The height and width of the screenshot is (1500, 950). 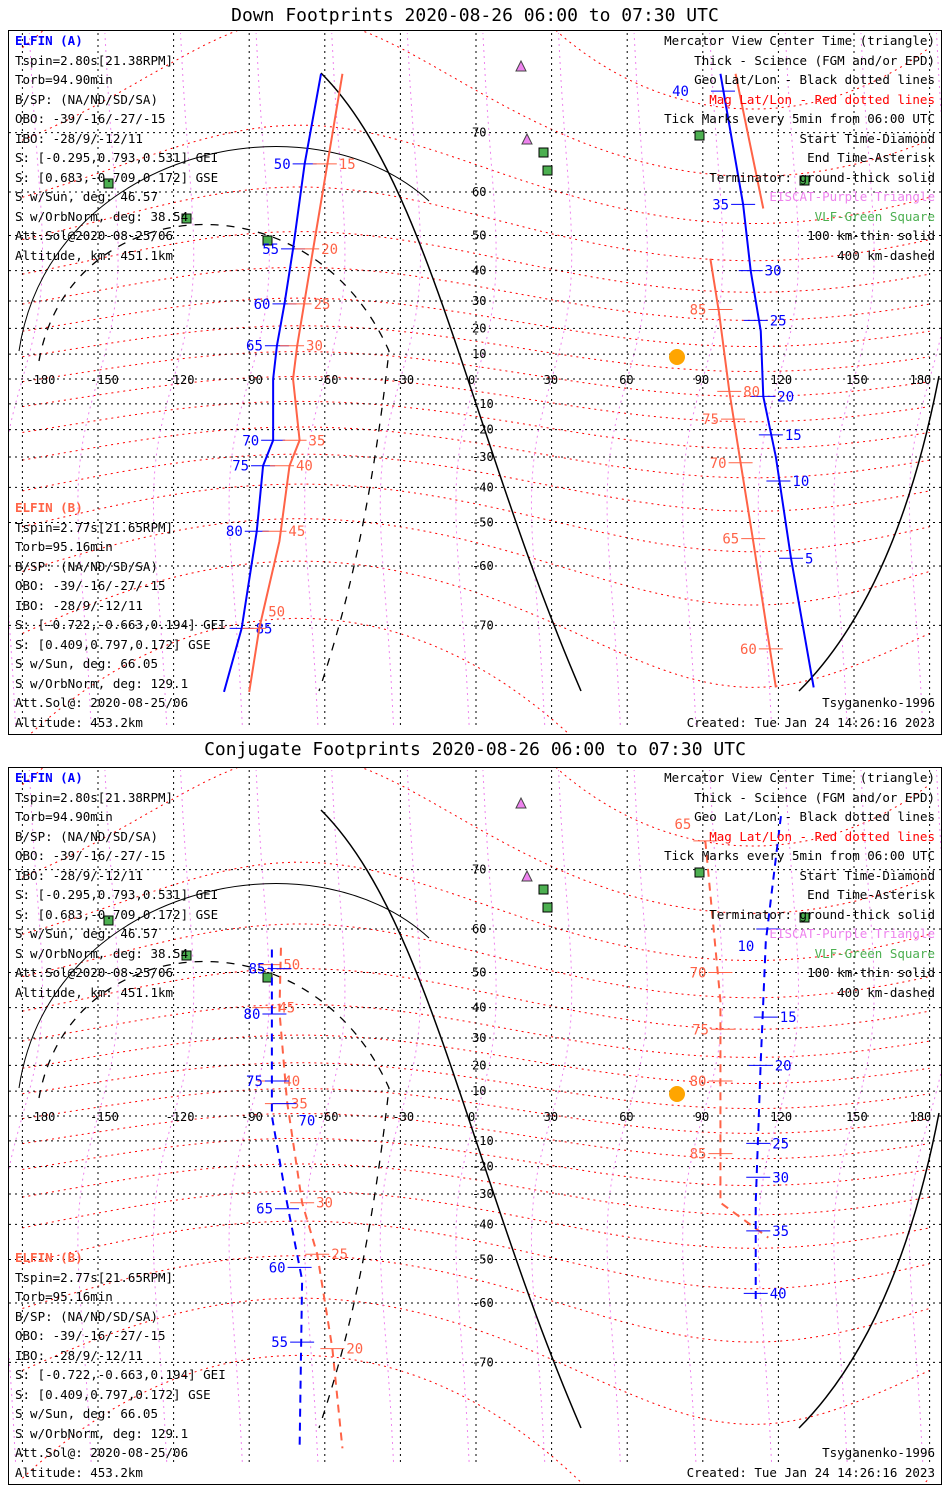 What do you see at coordinates (79, 605) in the screenshot?
I see `elfin-b-info-line: IBO: -28/9/-12/11` at bounding box center [79, 605].